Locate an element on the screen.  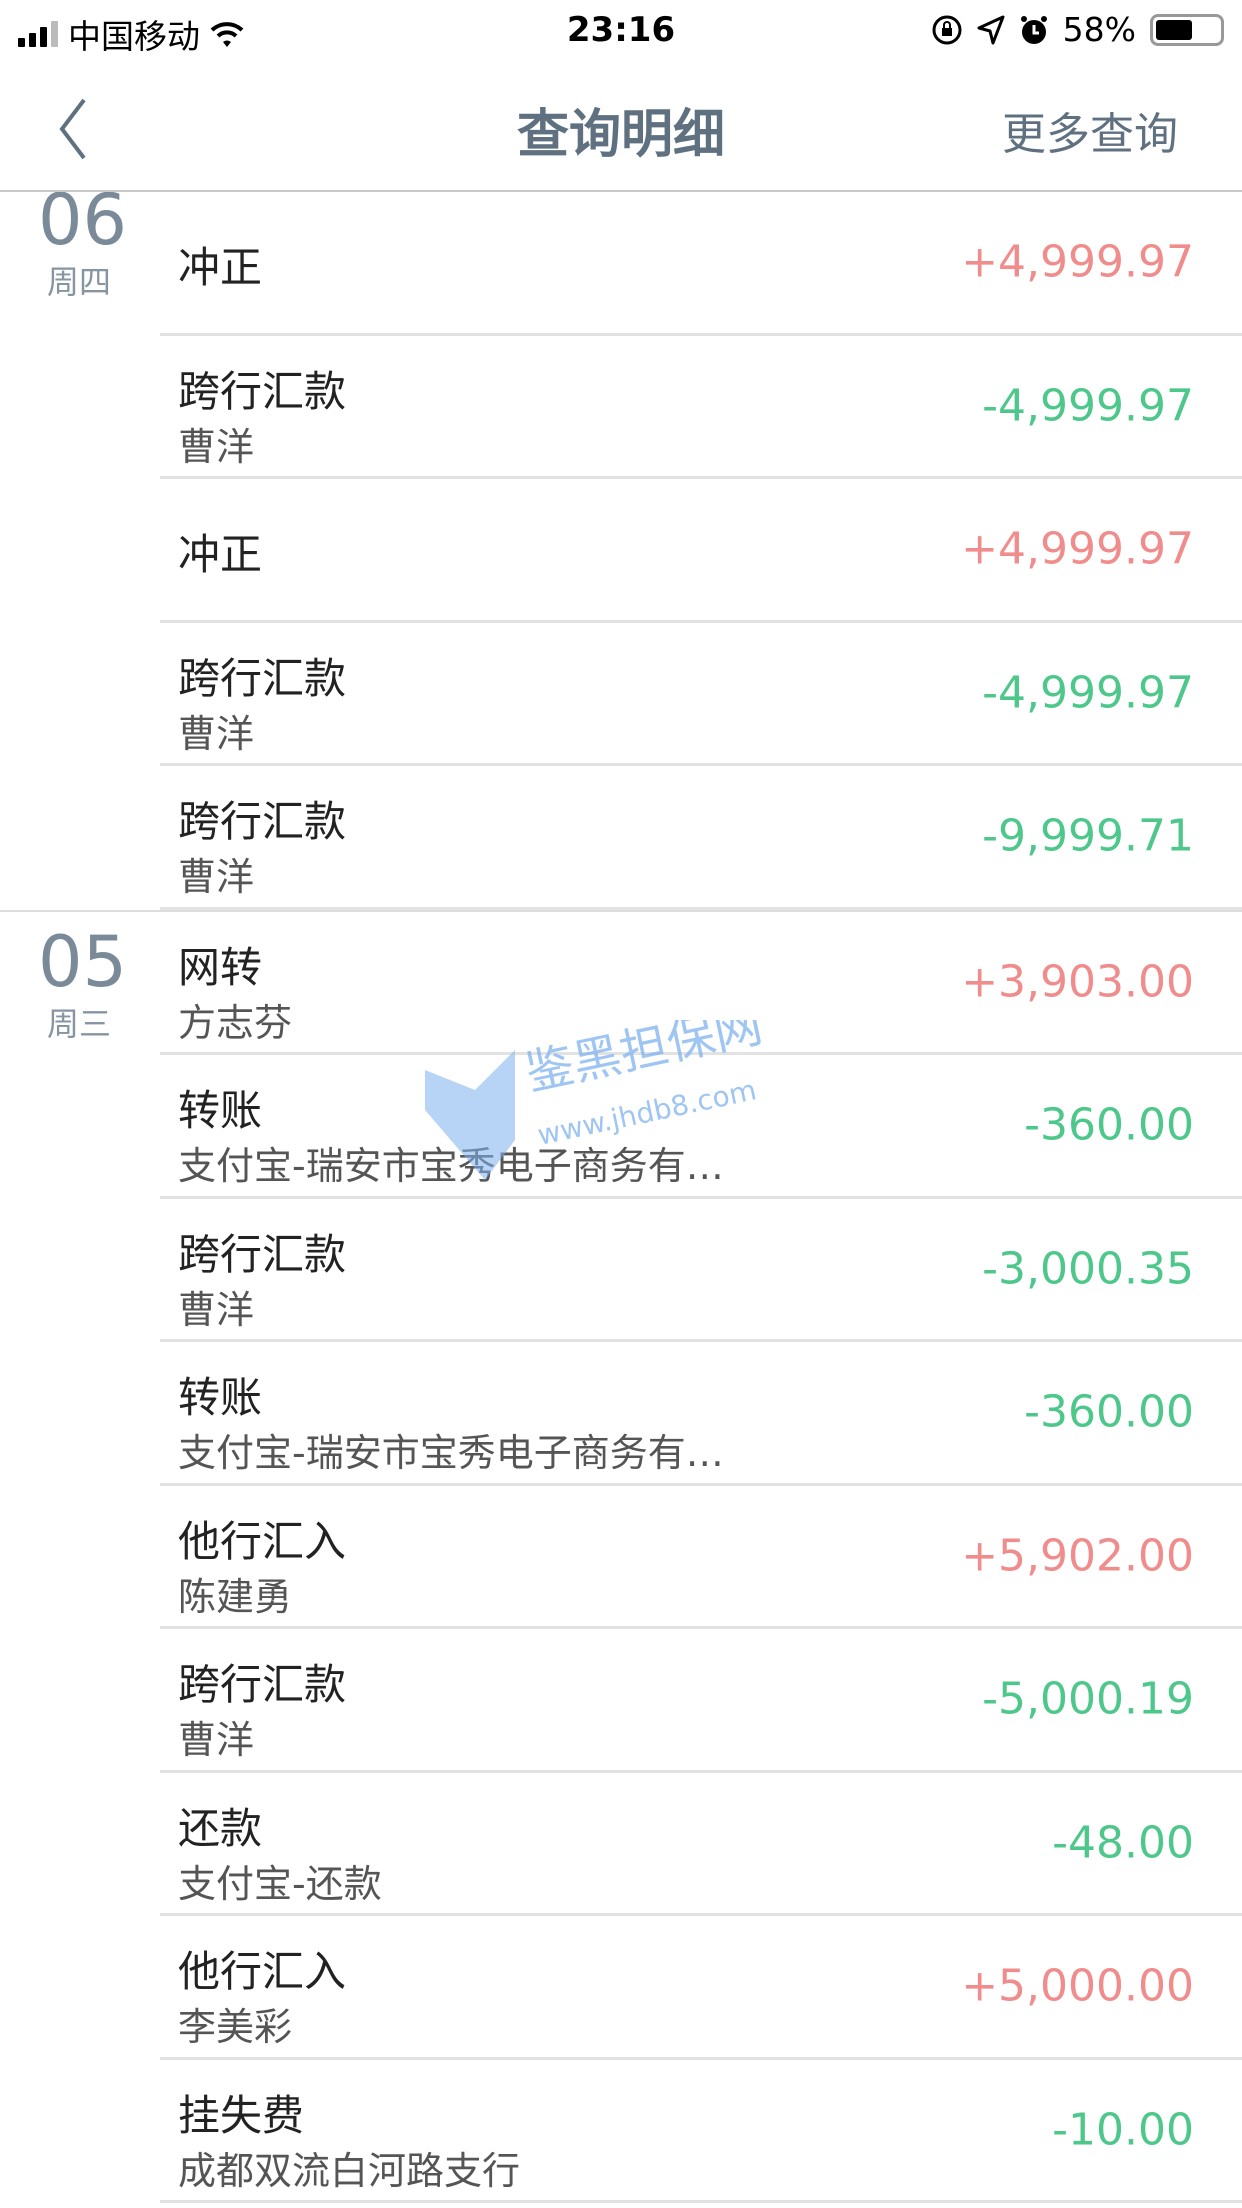
transaction-amount: +5,902.00 is located at coordinates (1077, 1556).